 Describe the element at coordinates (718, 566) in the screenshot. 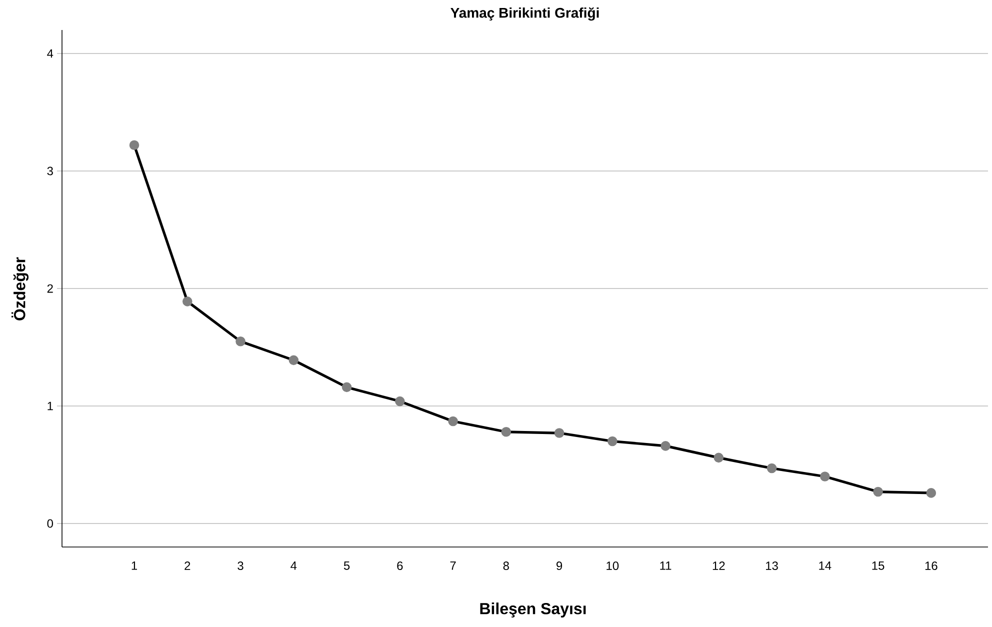

I see `x-tick-label: 12` at that location.